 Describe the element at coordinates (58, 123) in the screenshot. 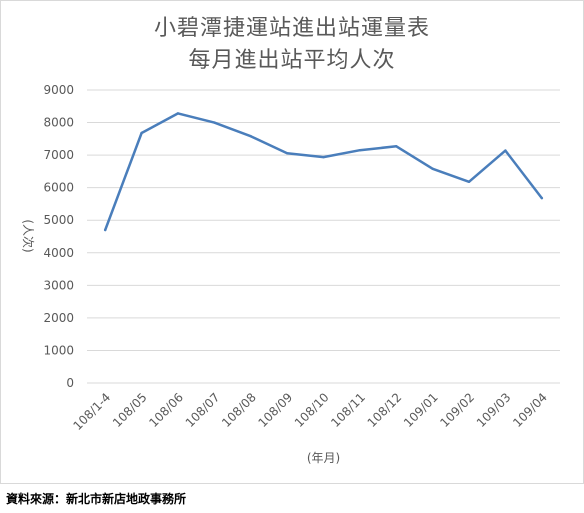

I see `y-tick-label: 8000` at that location.